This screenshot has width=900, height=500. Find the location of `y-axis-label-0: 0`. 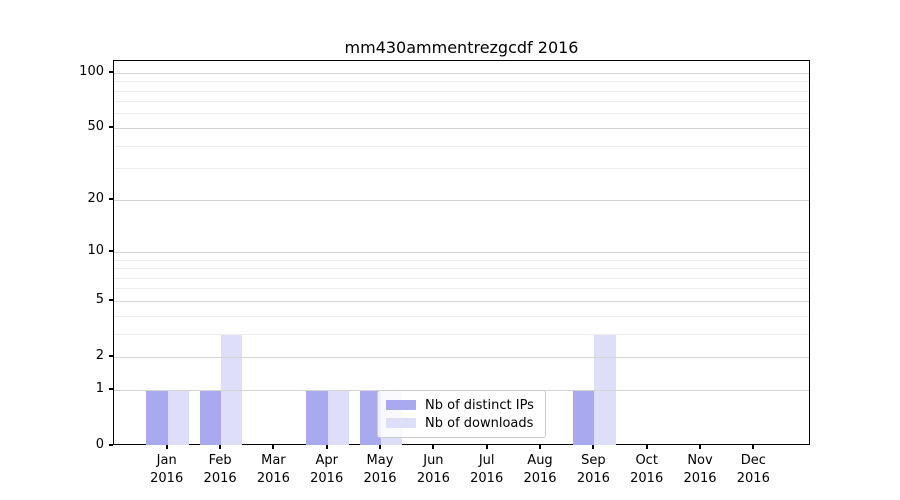

y-axis-label-0: 0 is located at coordinates (99, 444).